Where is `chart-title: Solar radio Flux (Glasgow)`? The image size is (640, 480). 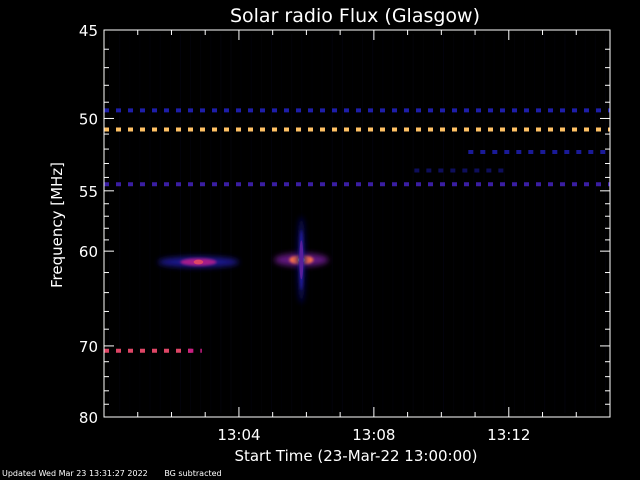
chart-title: Solar radio Flux (Glasgow) is located at coordinates (355, 16).